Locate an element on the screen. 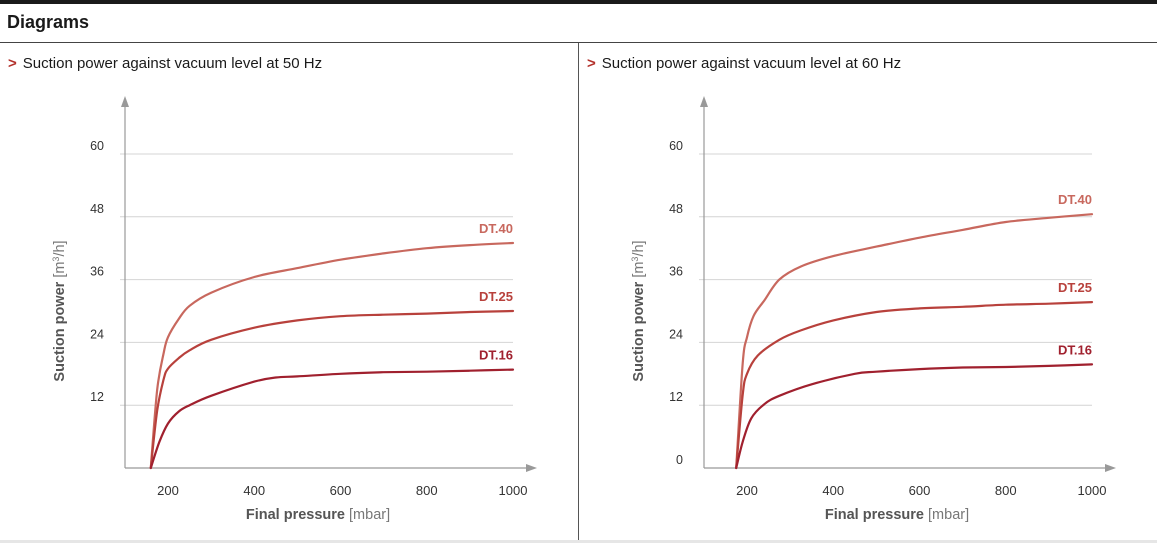 The image size is (1157, 543). bottom-strip is located at coordinates (578, 541).